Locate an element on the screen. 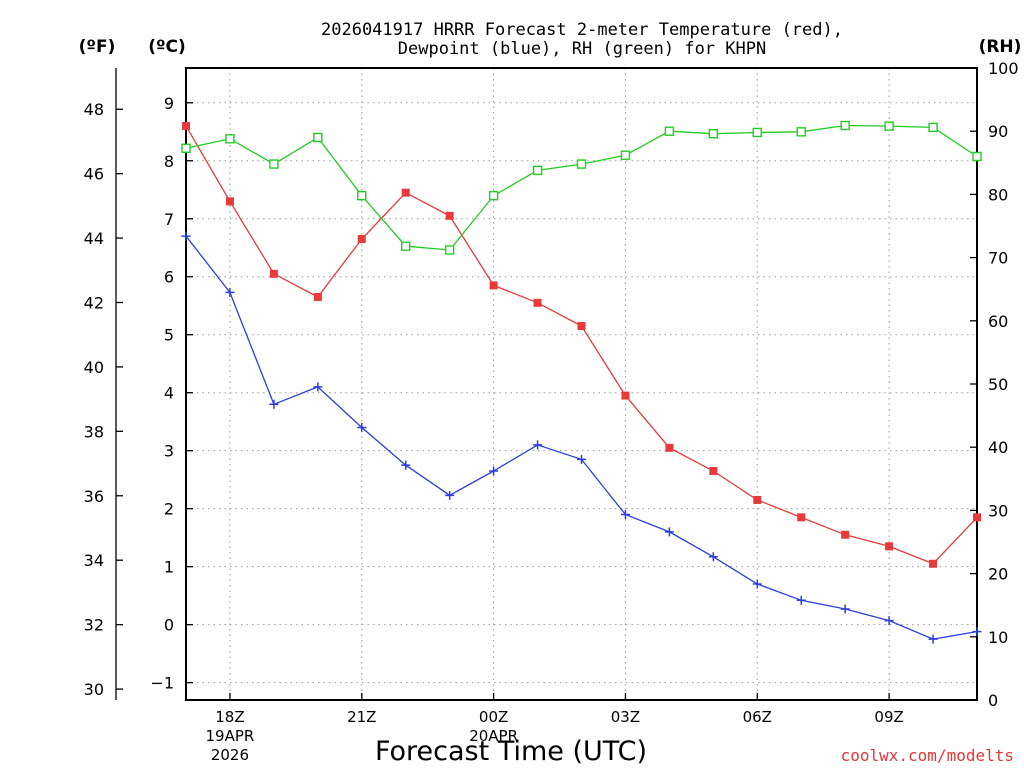  x-tick-label: 18Z is located at coordinates (229, 717).